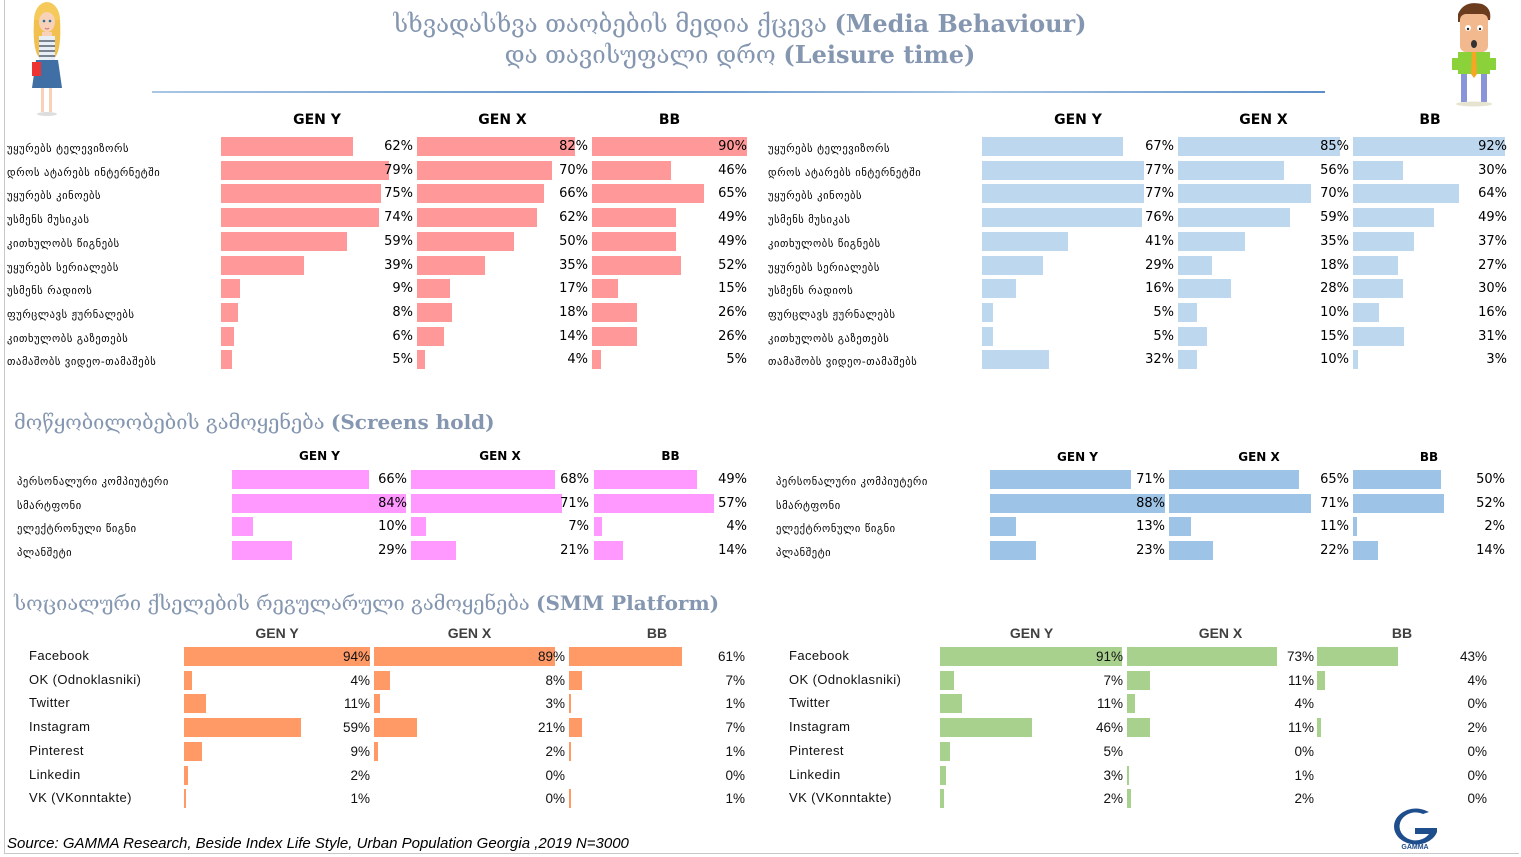 The height and width of the screenshot is (857, 1521). What do you see at coordinates (845, 679) in the screenshot?
I see `row-label: OK (Odnoklasniki)` at bounding box center [845, 679].